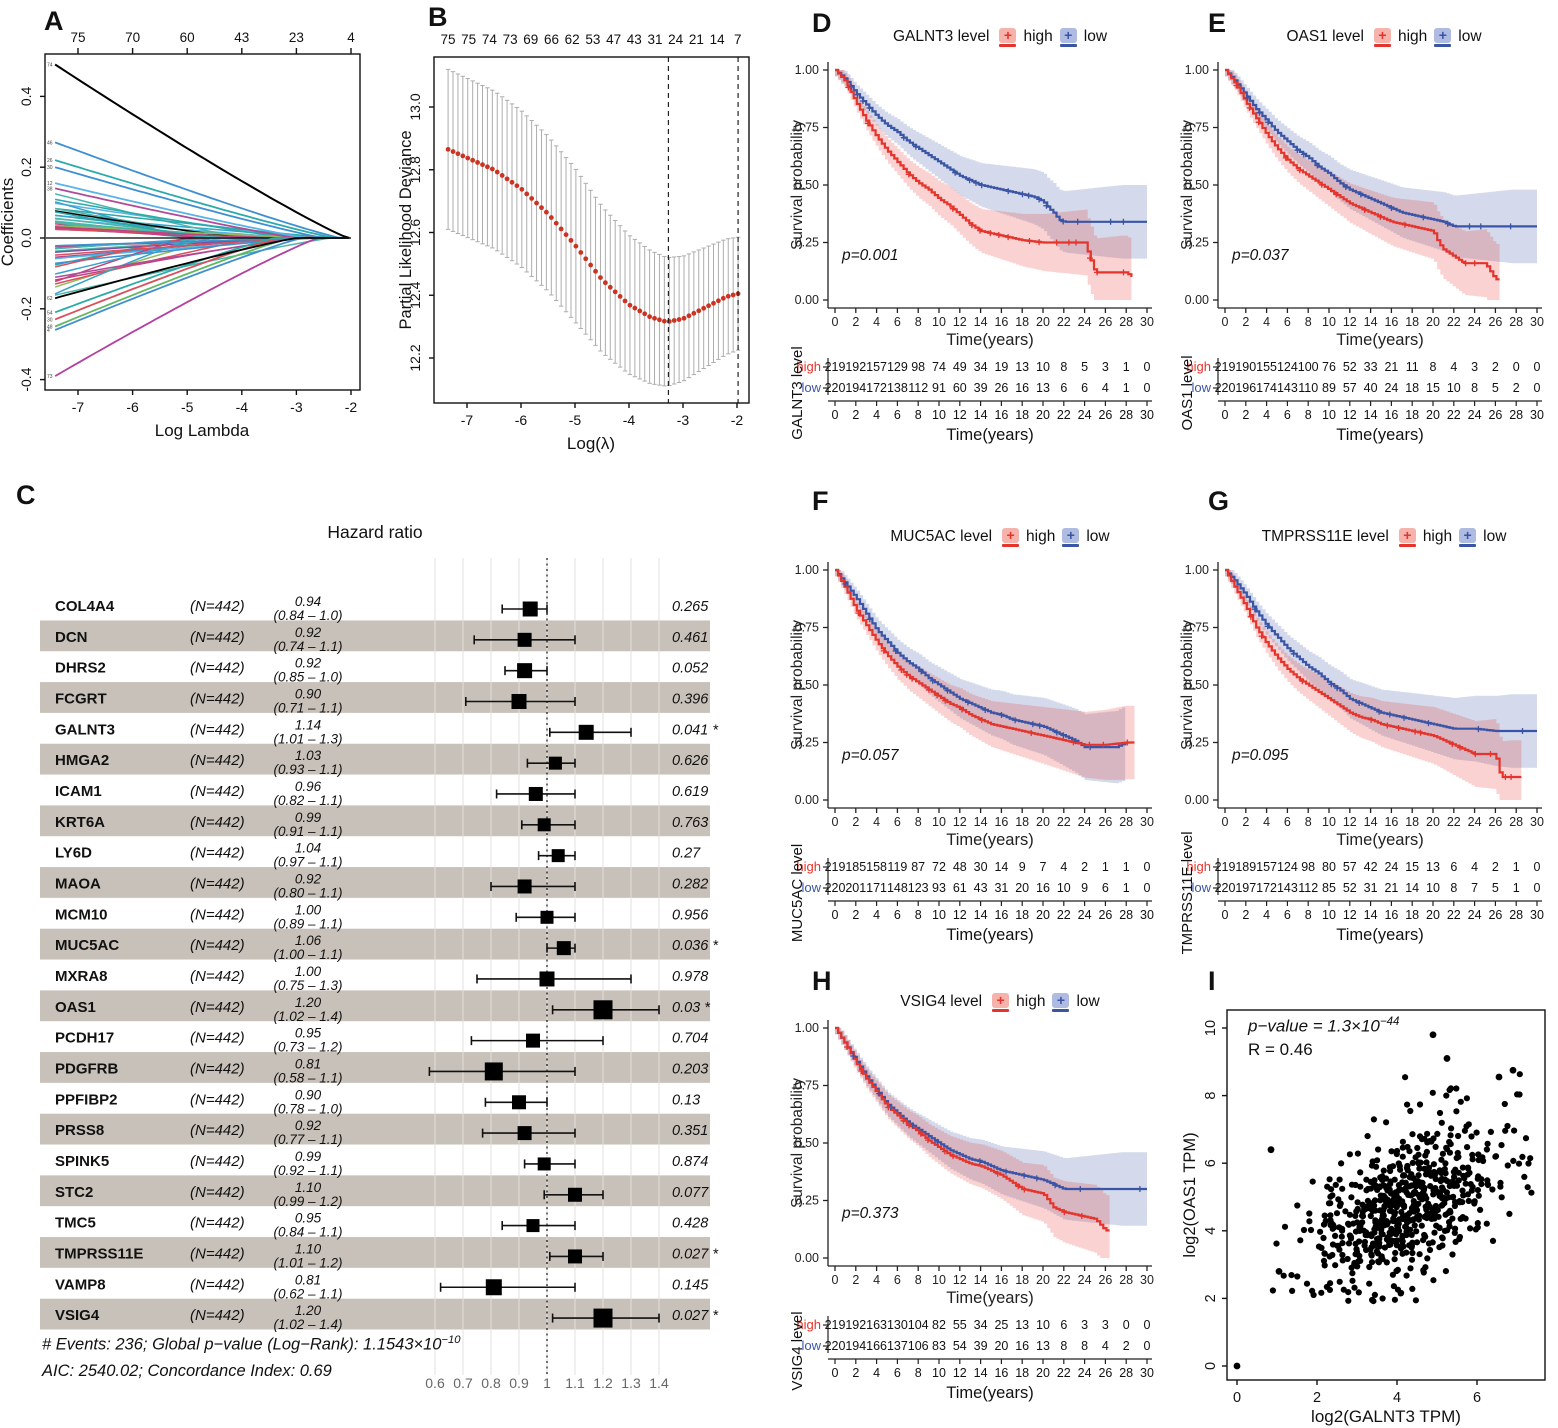 The width and height of the screenshot is (1558, 1428). I want to click on km-legend-tmprss11e: TMPRSS11E level + high + low, so click(1384, 537).